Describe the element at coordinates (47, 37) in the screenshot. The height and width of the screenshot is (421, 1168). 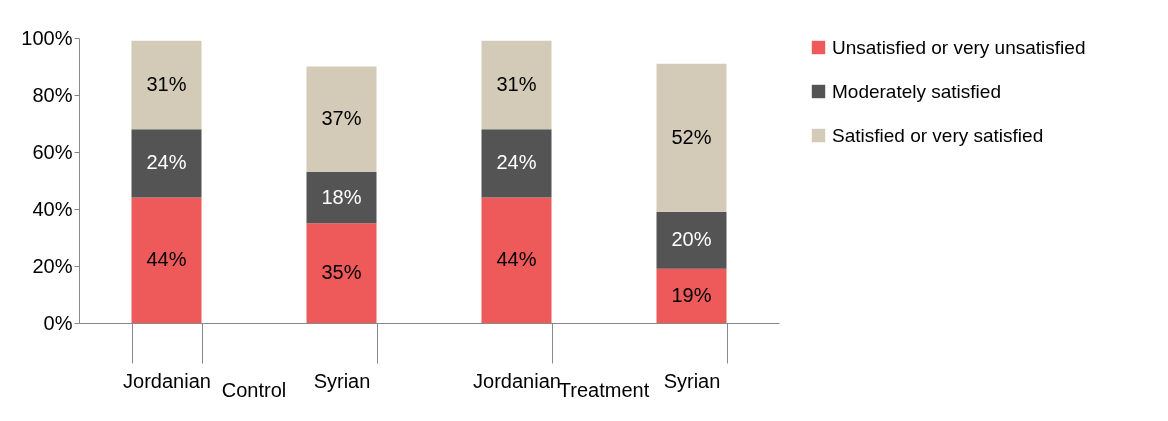
I see `y-tick-label: 100%` at that location.